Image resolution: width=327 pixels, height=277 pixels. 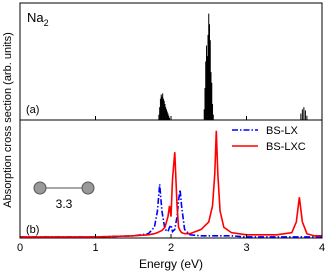 What do you see at coordinates (171, 248) in the screenshot?
I see `x-tick-label: 2` at bounding box center [171, 248].